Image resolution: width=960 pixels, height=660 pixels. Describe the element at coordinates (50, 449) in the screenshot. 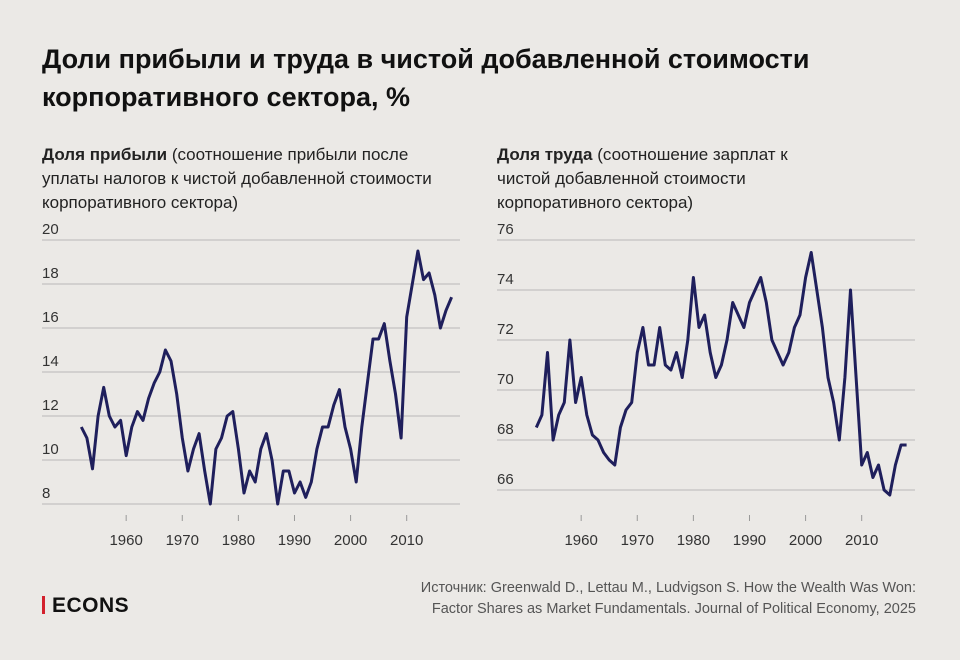

I see `y-tick-label: 10` at that location.